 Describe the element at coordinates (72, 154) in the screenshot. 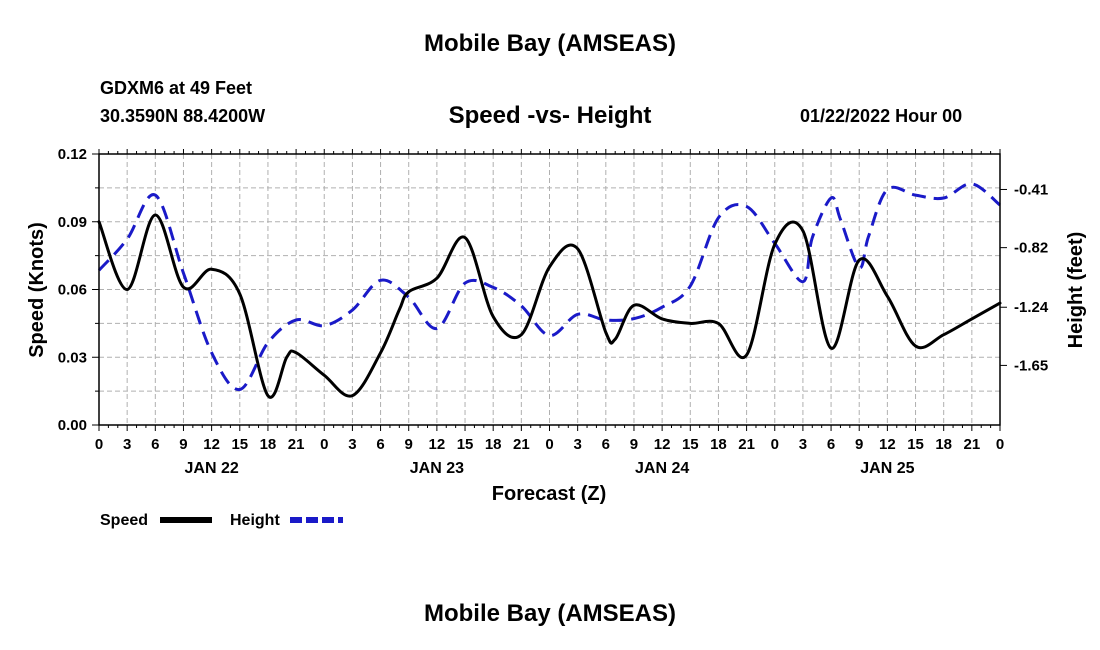

I see `y-tick-label: 0.12` at that location.